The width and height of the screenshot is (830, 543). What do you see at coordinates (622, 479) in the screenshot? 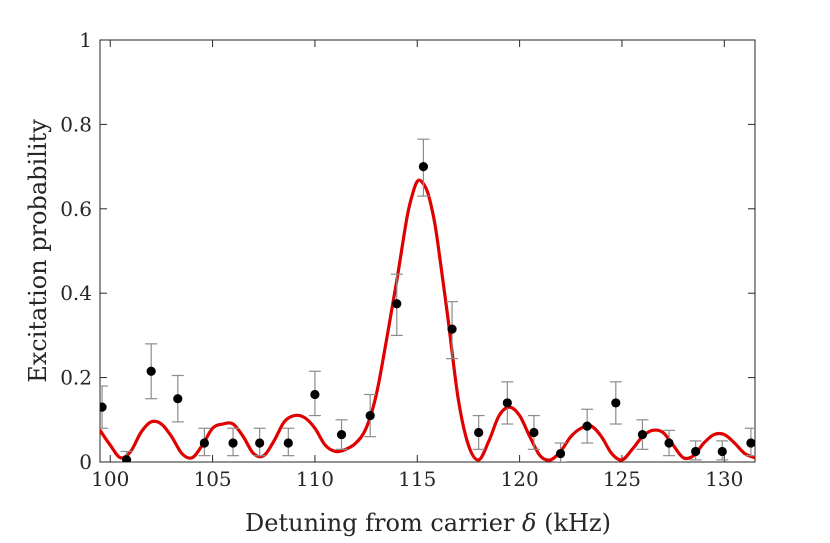
I see `x-tick-label: 125` at bounding box center [622, 479].